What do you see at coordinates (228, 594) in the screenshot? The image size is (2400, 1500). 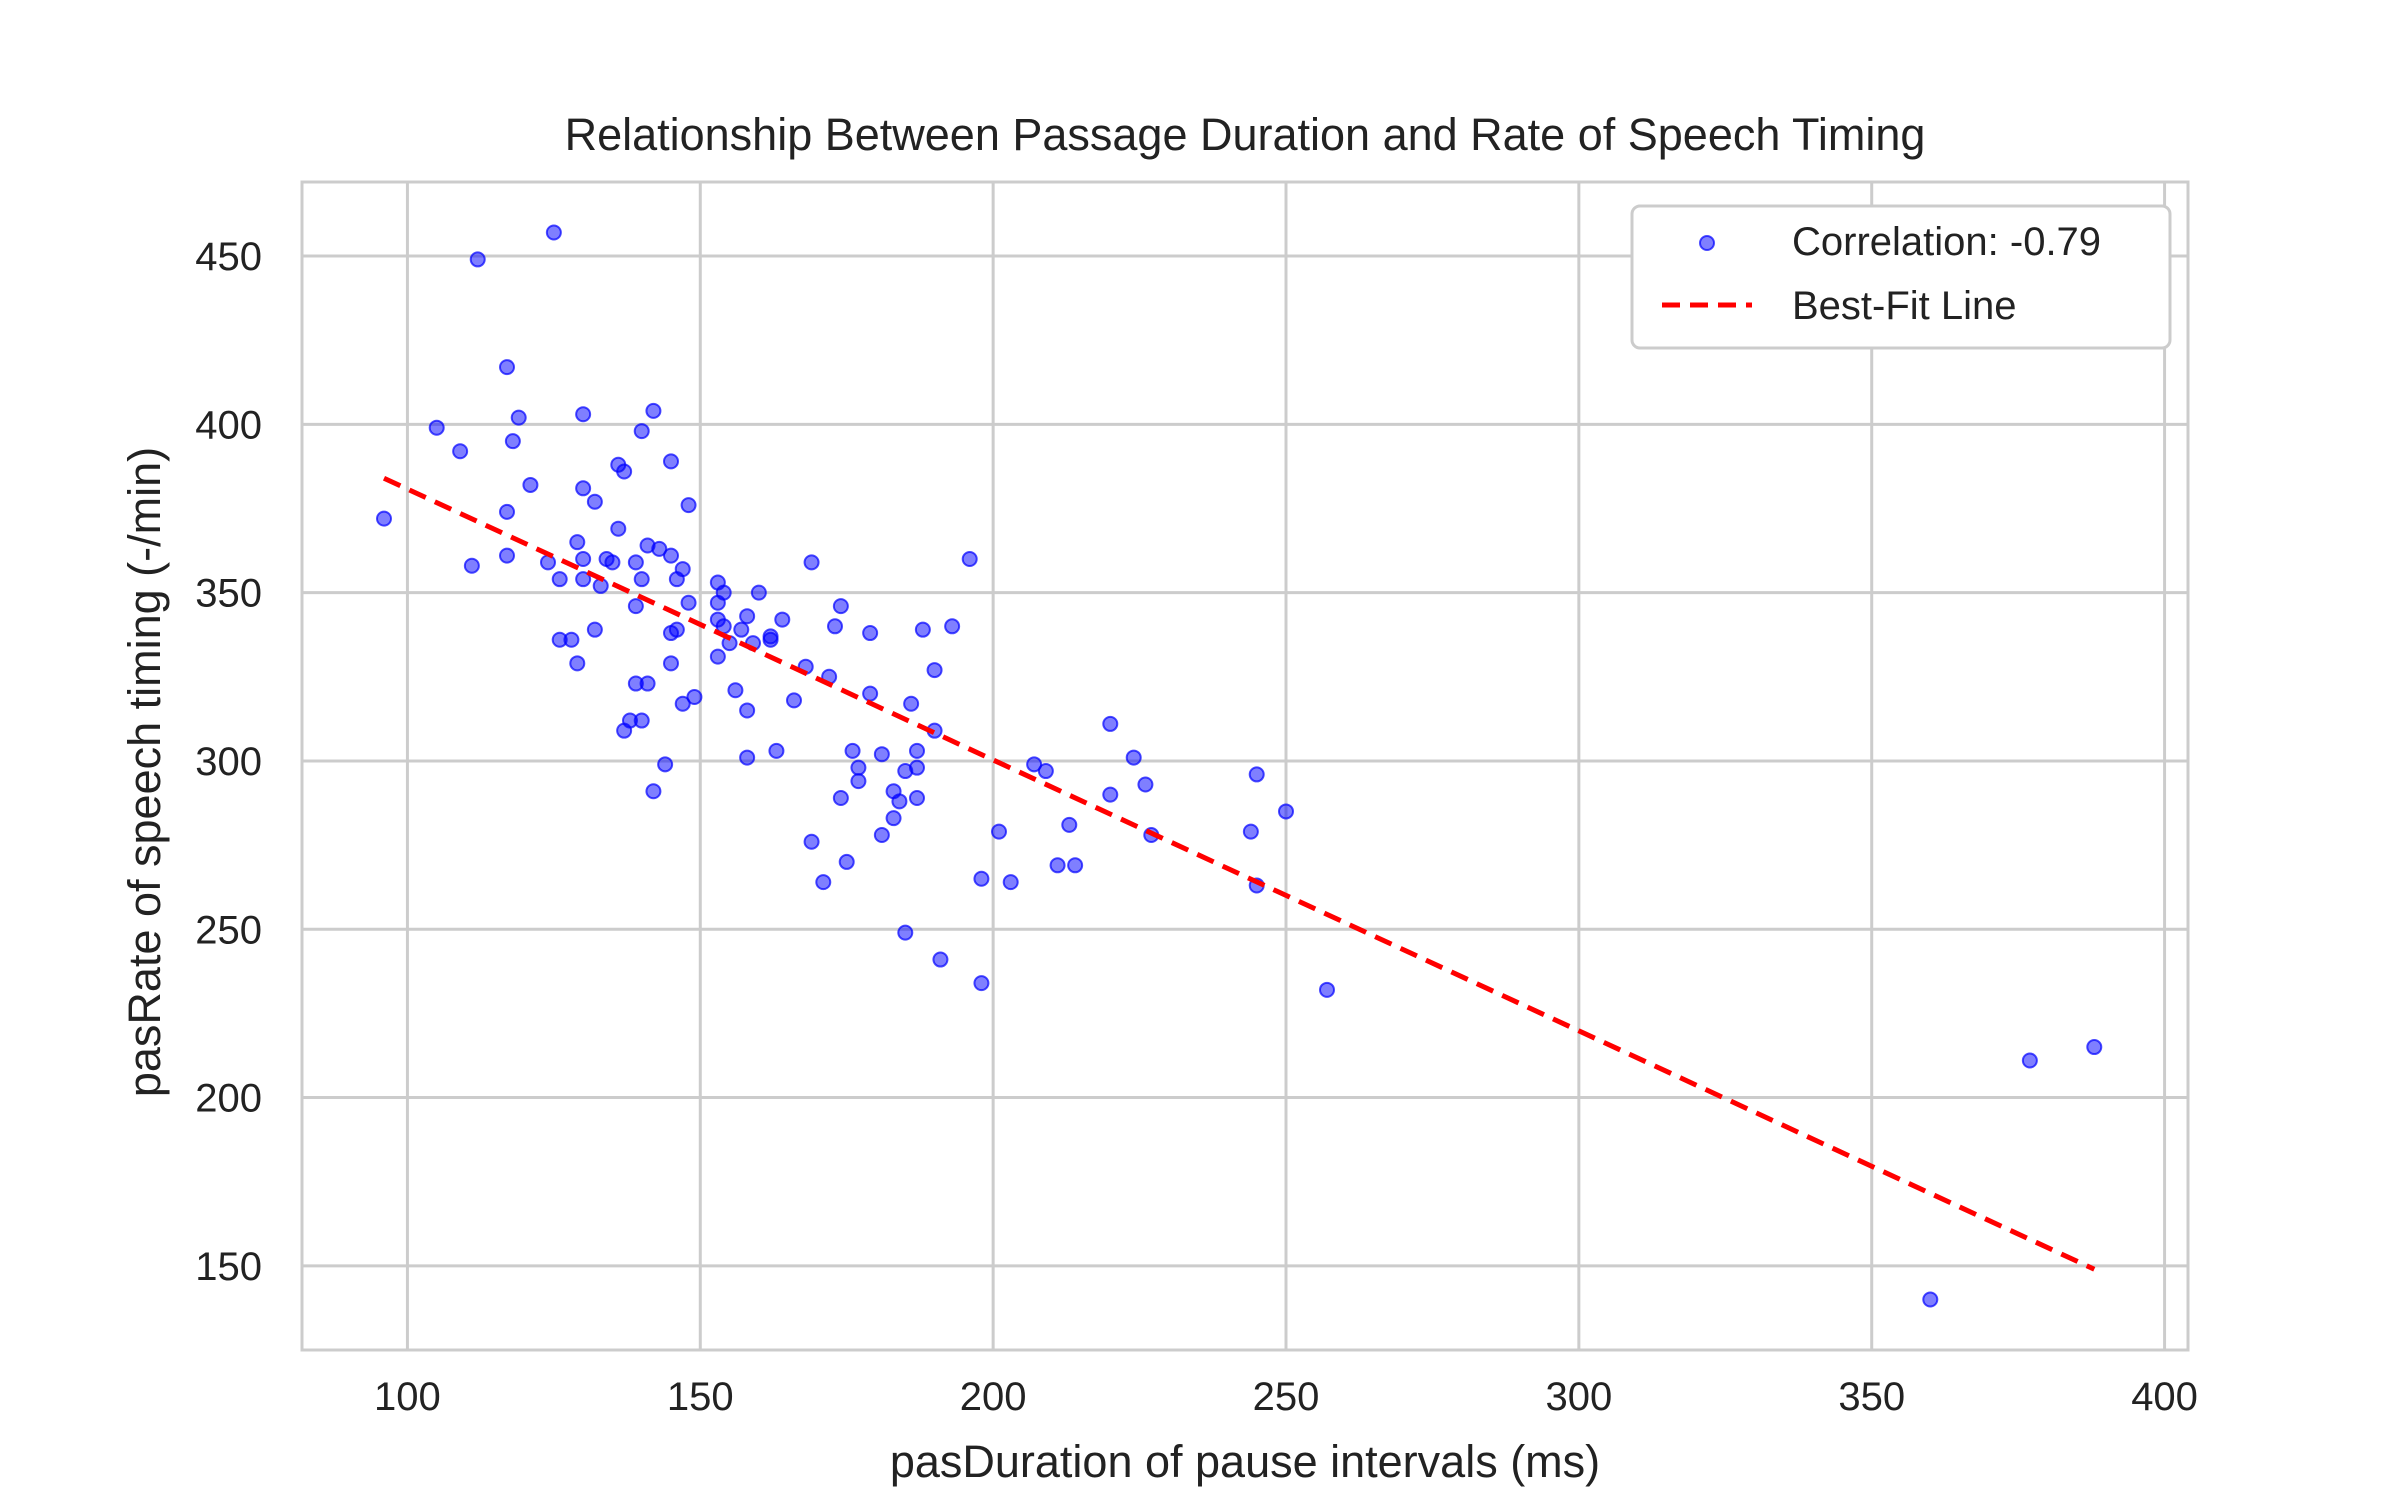 I see `y-tick-label: 350` at bounding box center [228, 594].